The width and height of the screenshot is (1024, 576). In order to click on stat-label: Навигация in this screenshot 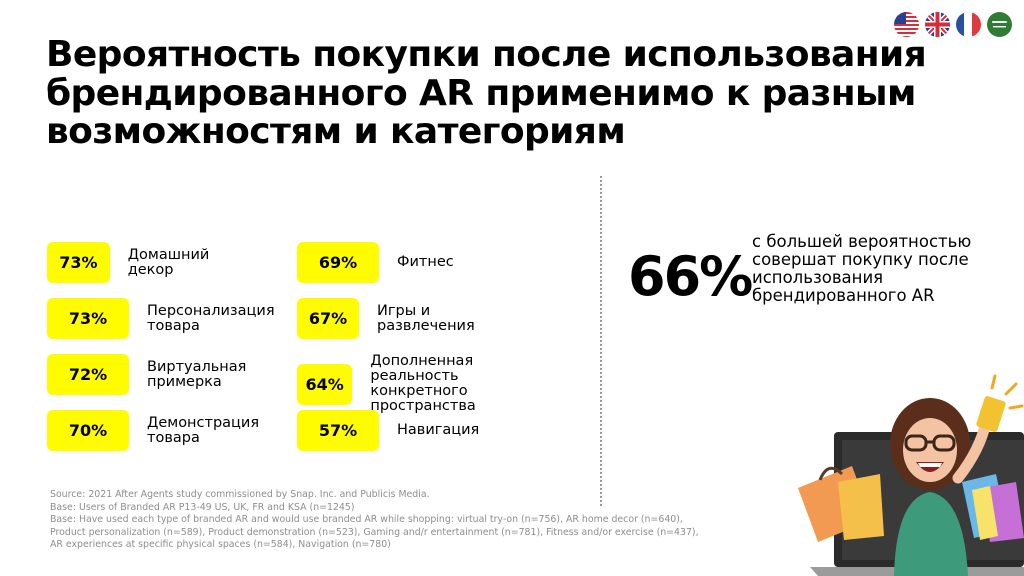, I will do `click(438, 430)`.